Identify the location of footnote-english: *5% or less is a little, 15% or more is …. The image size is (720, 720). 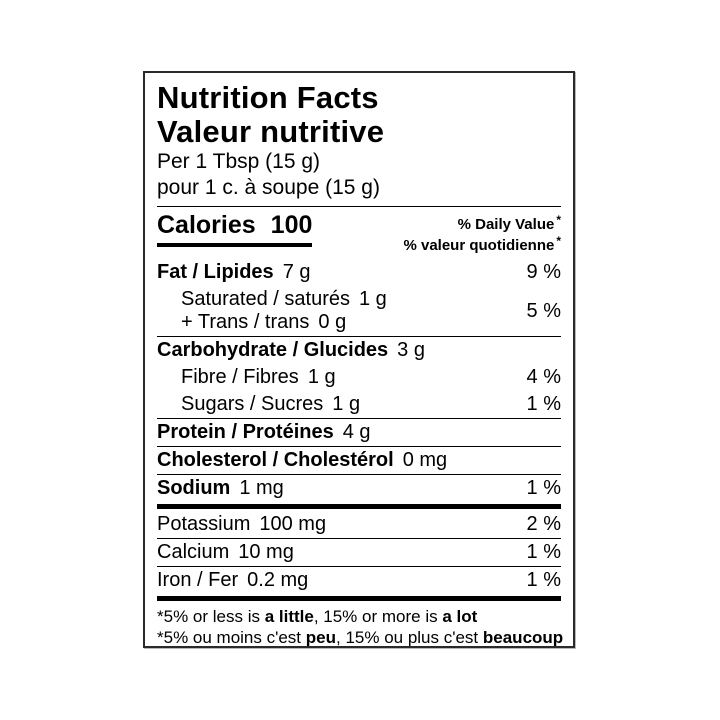
(317, 616).